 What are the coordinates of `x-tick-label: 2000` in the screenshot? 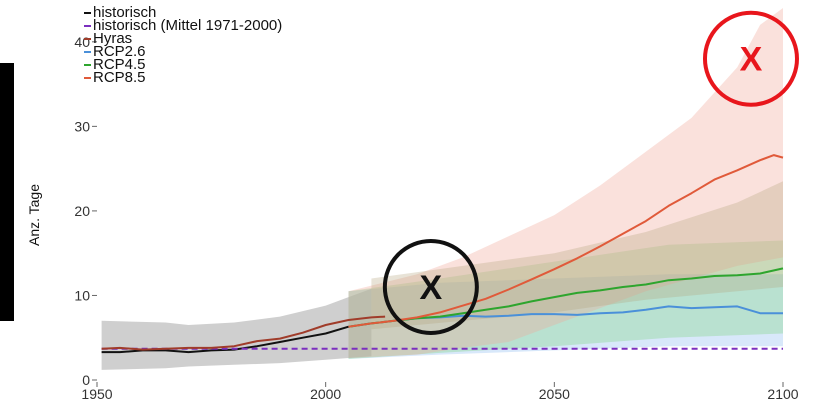 It's located at (325, 394).